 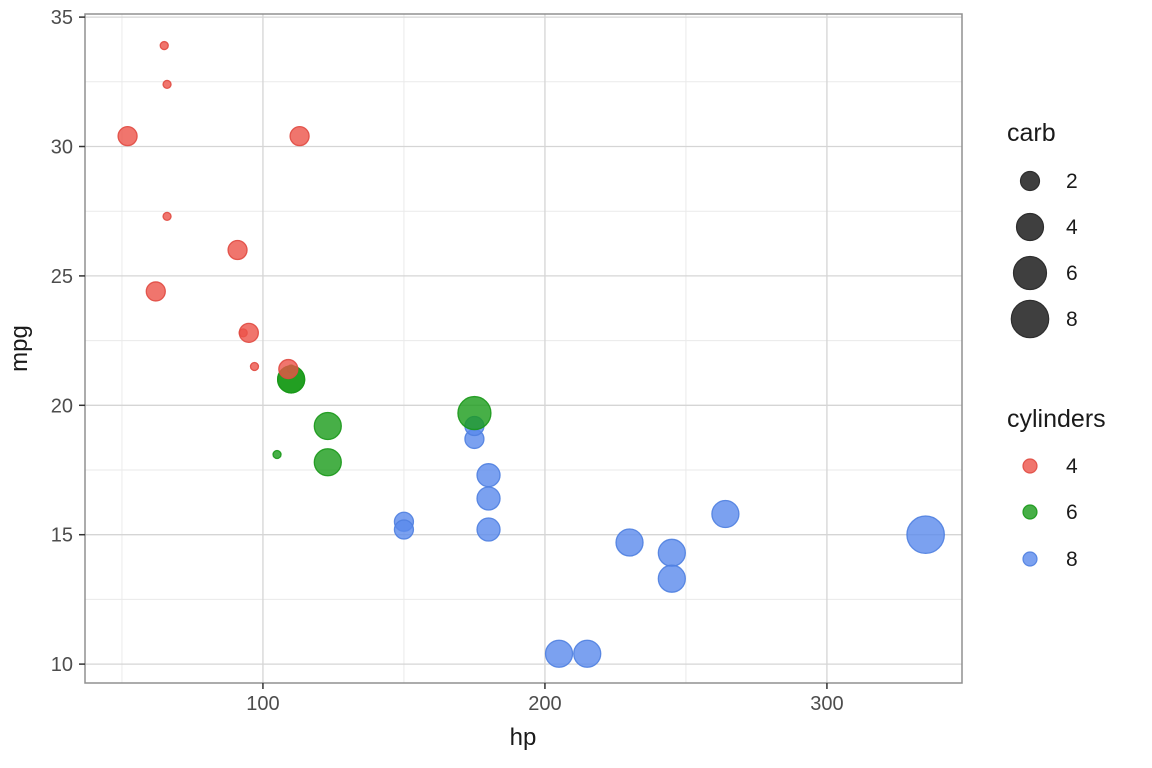 What do you see at coordinates (62, 18) in the screenshot?
I see `y-axis-tick-label: 35` at bounding box center [62, 18].